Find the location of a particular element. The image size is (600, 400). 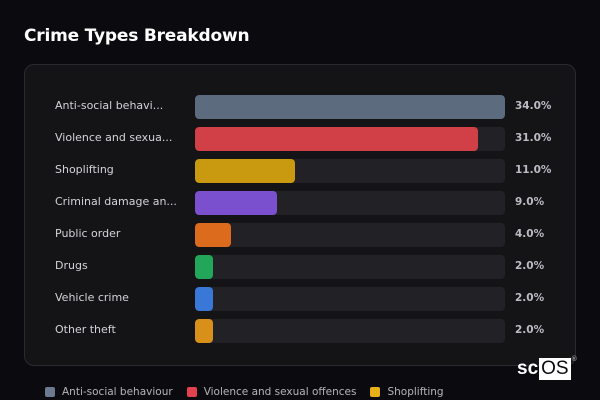

bar-row: Public order 4.0% is located at coordinates (300, 235).